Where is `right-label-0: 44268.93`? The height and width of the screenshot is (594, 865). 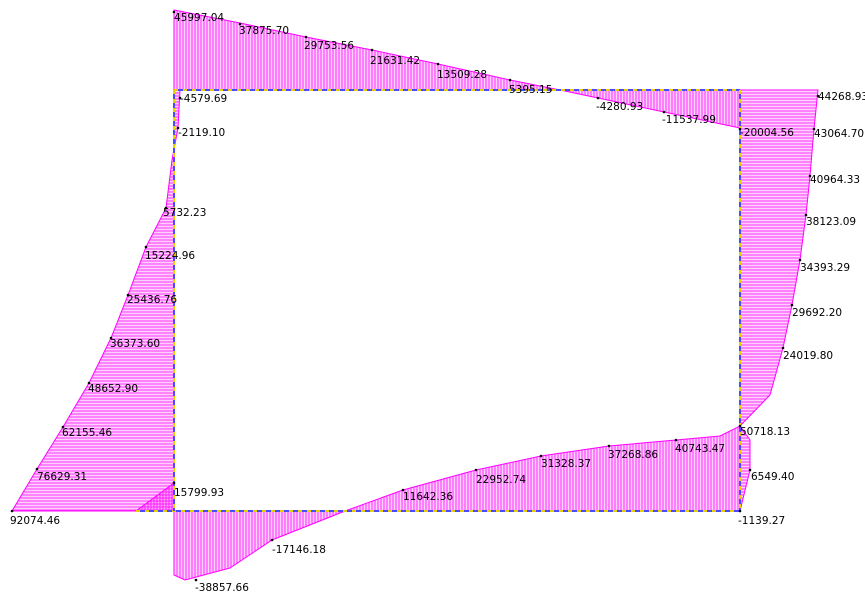
right-label-0: 44268.93 is located at coordinates (841, 97).